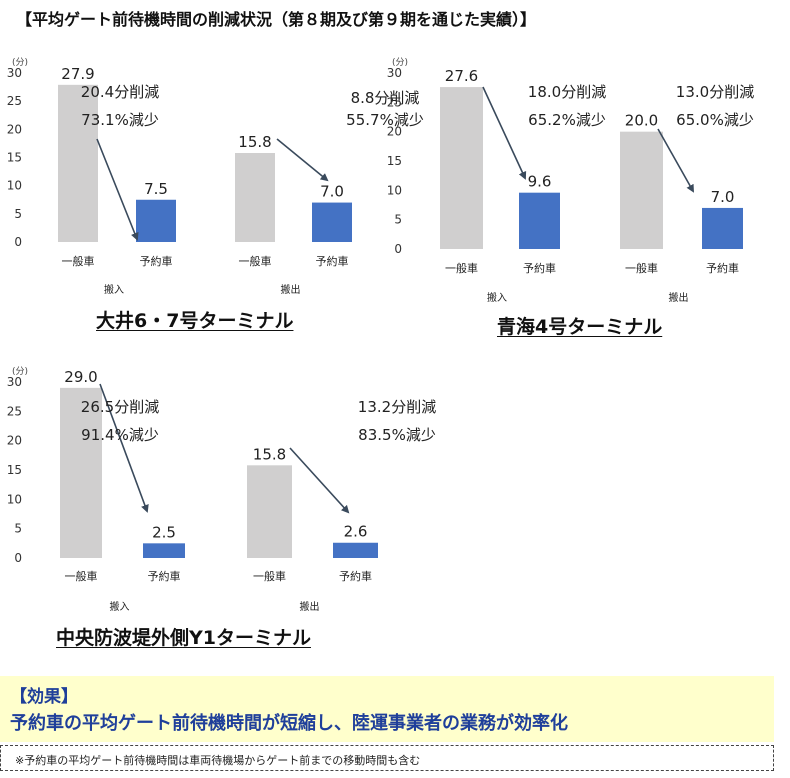 The image size is (790, 778). What do you see at coordinates (120, 435) in the screenshot?
I see `reduction-annotation: 91.4%減少` at bounding box center [120, 435].